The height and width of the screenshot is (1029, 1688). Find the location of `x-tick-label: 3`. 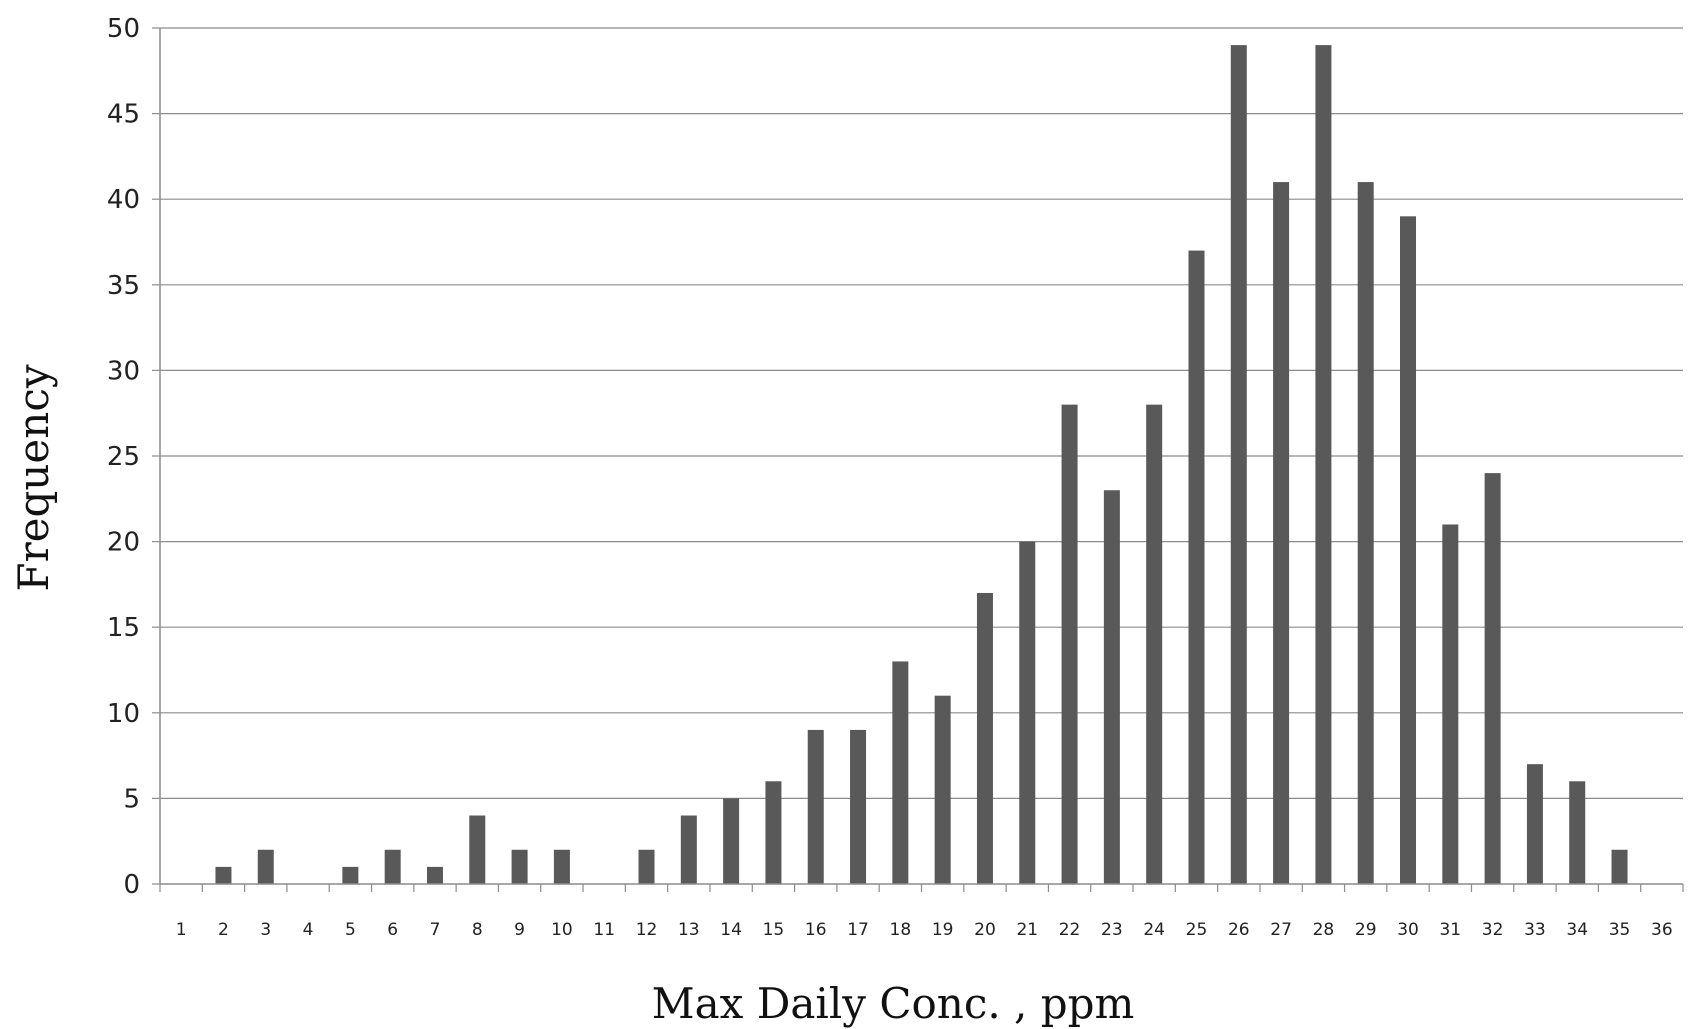

x-tick-label: 3 is located at coordinates (265, 930).